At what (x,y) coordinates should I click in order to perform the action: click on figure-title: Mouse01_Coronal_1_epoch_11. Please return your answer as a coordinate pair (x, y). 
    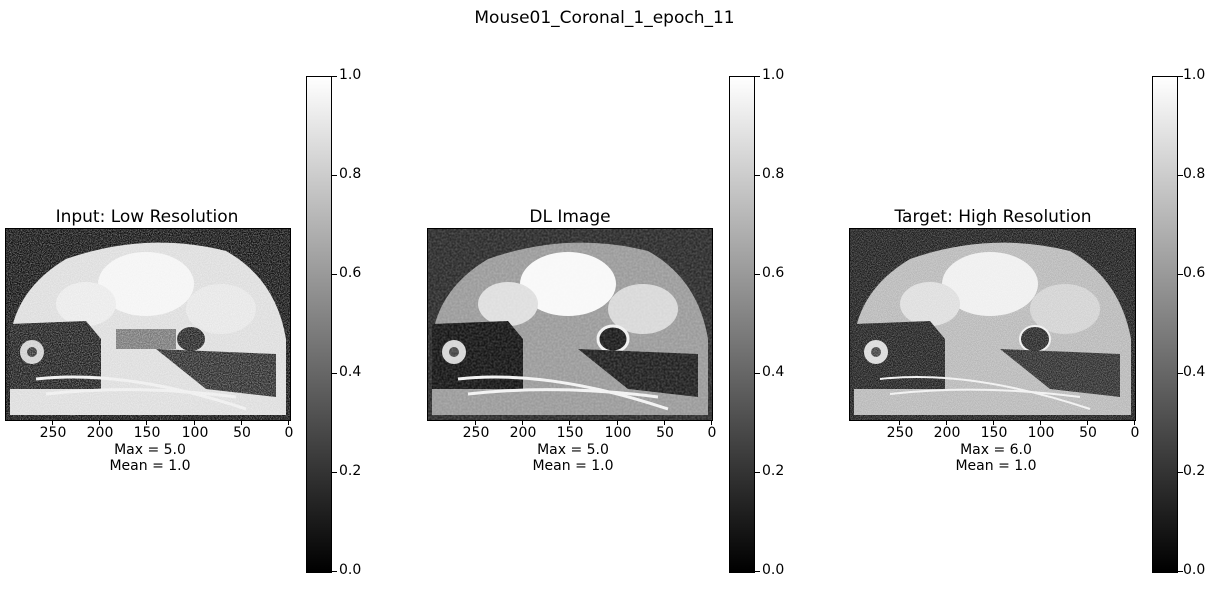
    Looking at the image, I should click on (604, 18).